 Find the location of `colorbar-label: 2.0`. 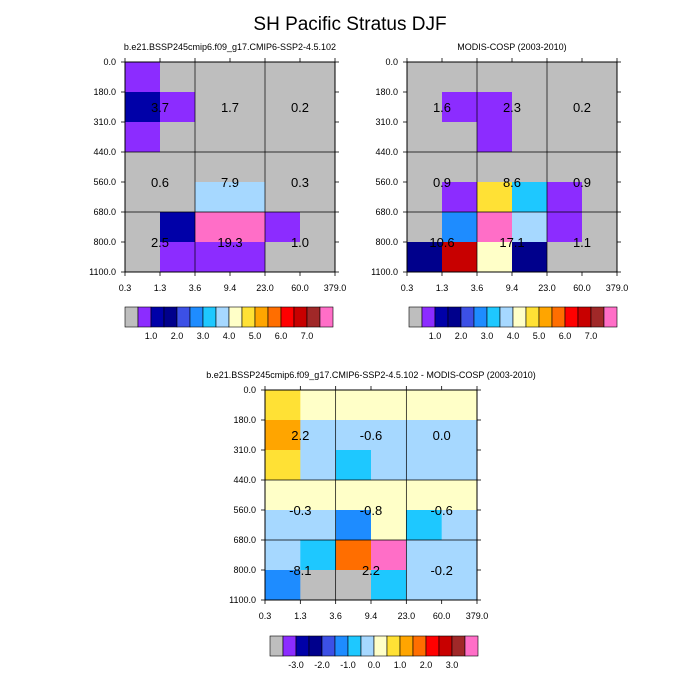

colorbar-label: 2.0 is located at coordinates (461, 336).